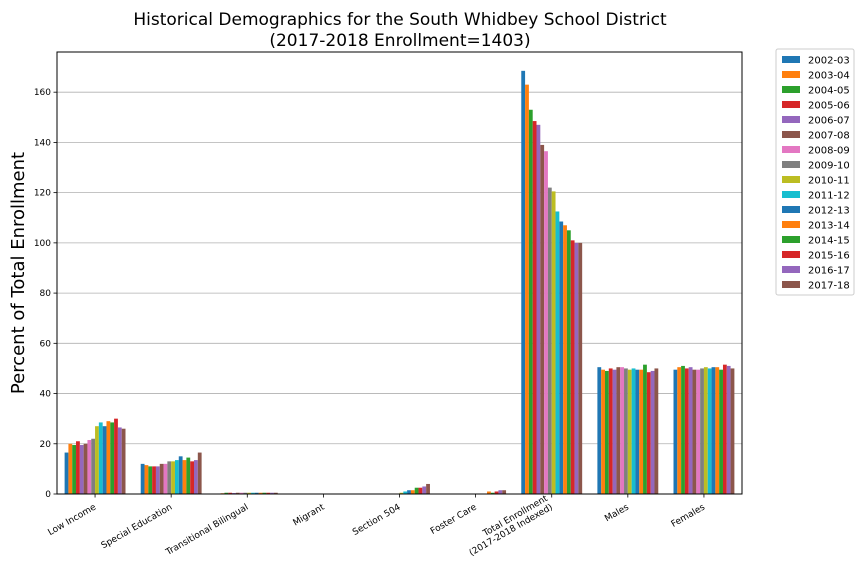 The image size is (864, 576). Describe the element at coordinates (48, 495) in the screenshot. I see `y-tick-label: 0` at that location.